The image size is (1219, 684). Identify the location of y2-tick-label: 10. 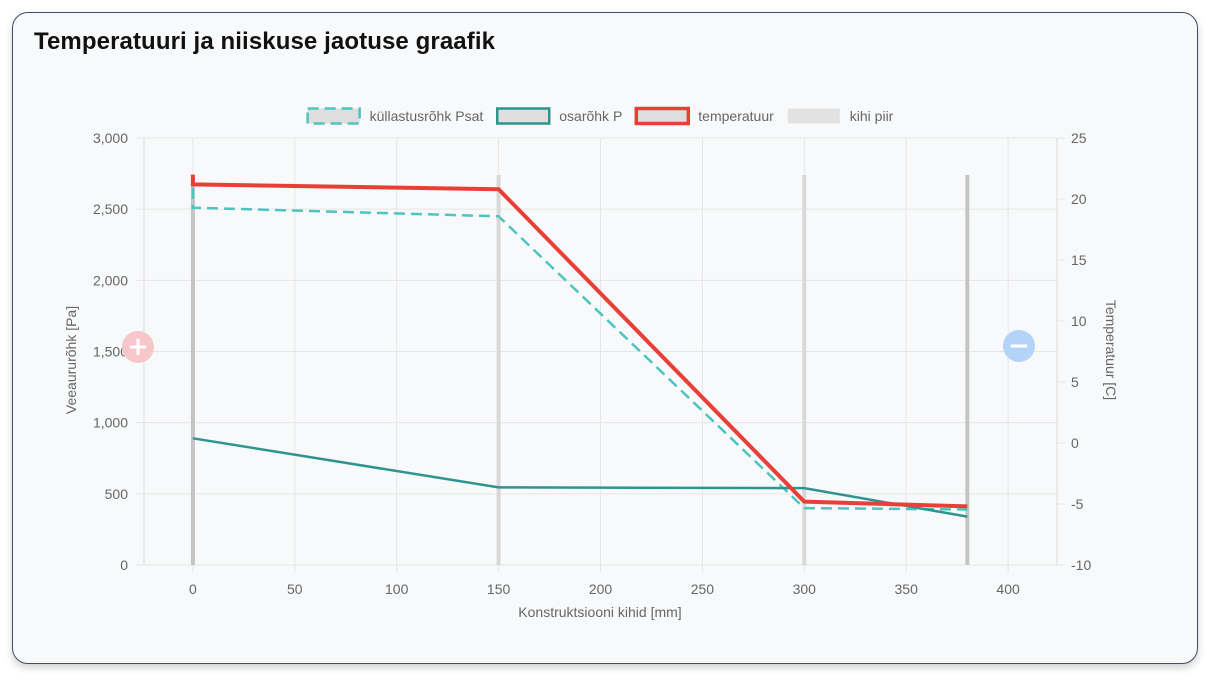
(1079, 321).